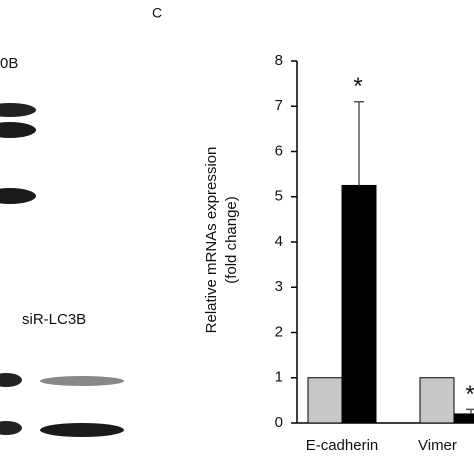 The height and width of the screenshot is (474, 474). What do you see at coordinates (437, 445) in the screenshot?
I see `x-tick-label: Vimer` at bounding box center [437, 445].